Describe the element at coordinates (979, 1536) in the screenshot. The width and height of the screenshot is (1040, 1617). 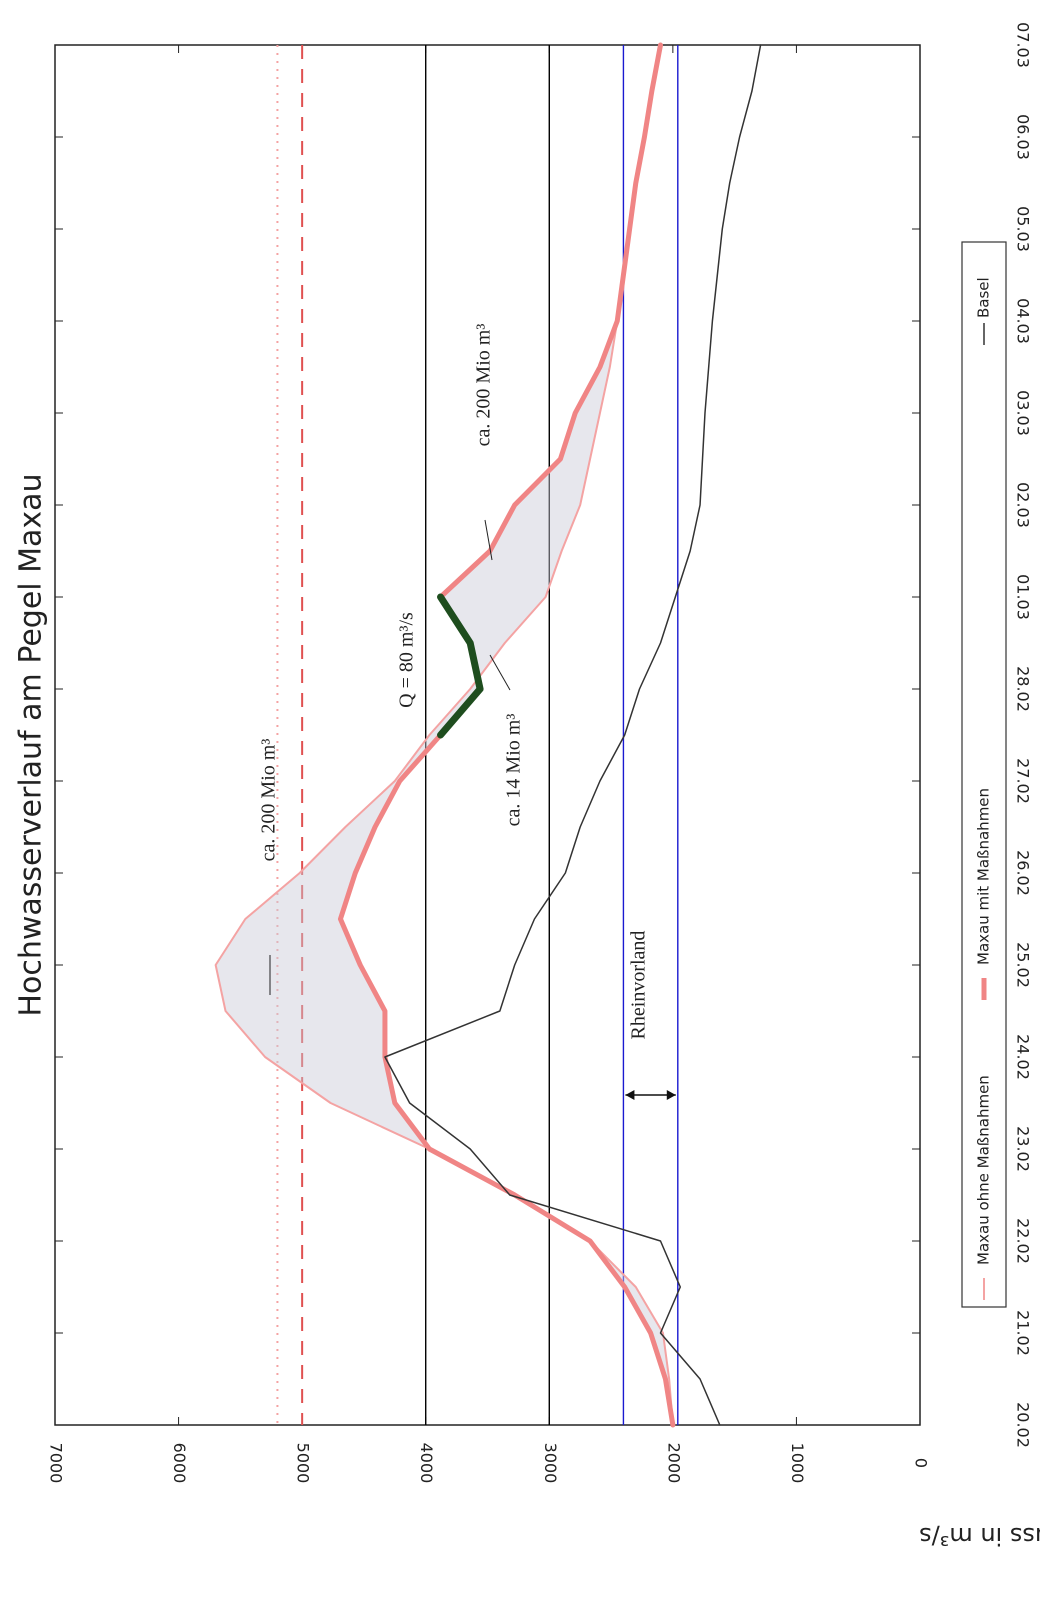
I see `y-axis-label: Abfluss in m³/s` at that location.